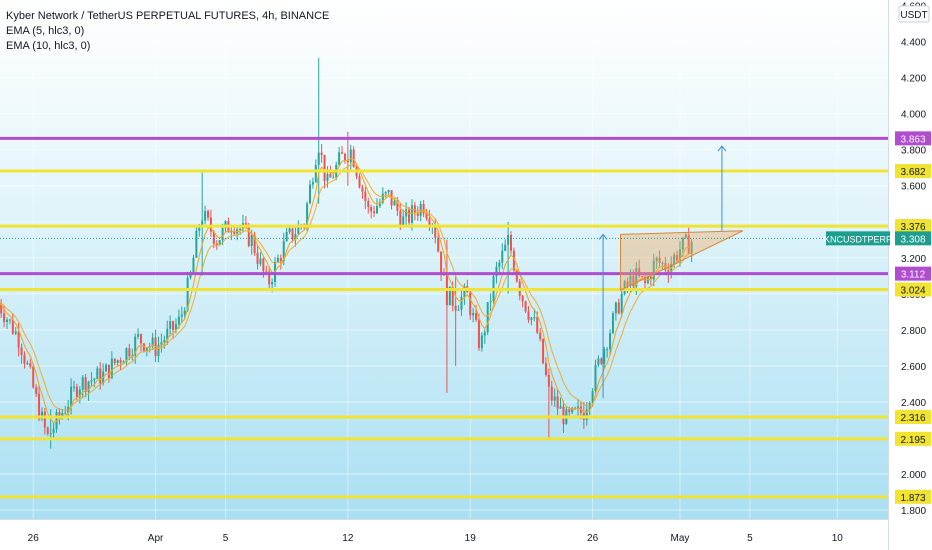 The width and height of the screenshot is (932, 550). What do you see at coordinates (912, 139) in the screenshot?
I see `level-price-label: 3.863` at bounding box center [912, 139].